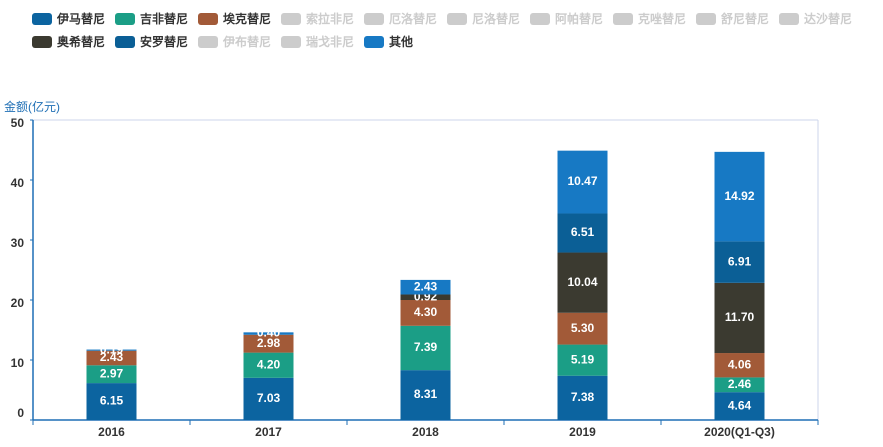 The width and height of the screenshot is (883, 447). I want to click on legend-item: 舒尼替尼, so click(737, 18).